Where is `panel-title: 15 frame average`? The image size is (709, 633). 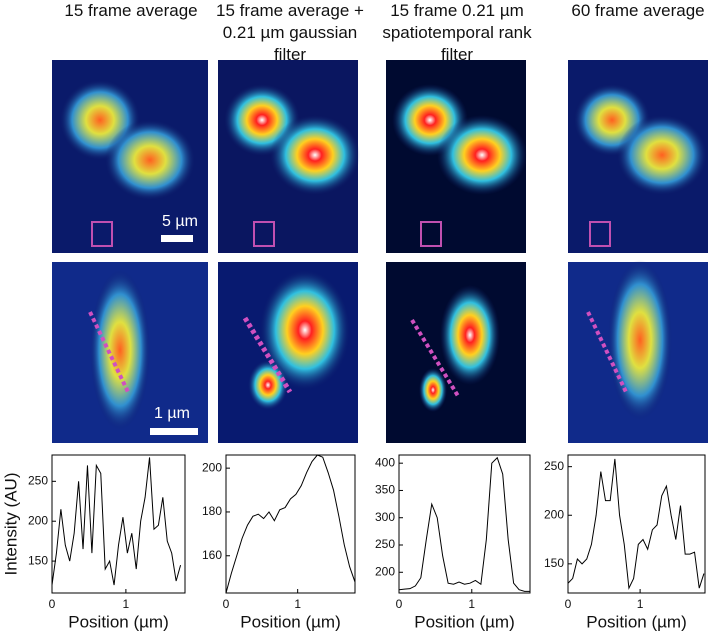 panel-title: 15 frame average is located at coordinates (131, 10).